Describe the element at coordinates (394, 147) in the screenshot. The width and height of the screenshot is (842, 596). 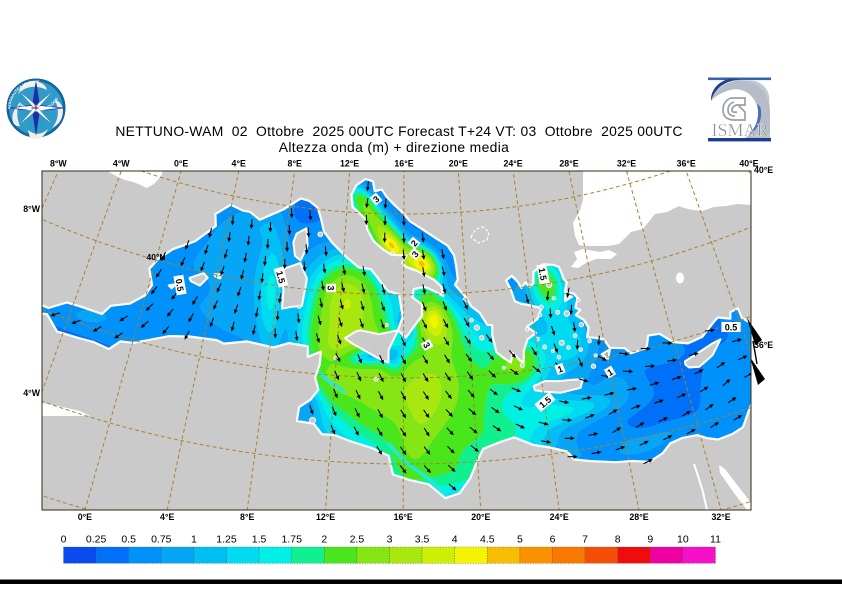
I see `svg-text:Altezza onda (m) + direzione m: Altezza onda (m) + direzione media` at that location.